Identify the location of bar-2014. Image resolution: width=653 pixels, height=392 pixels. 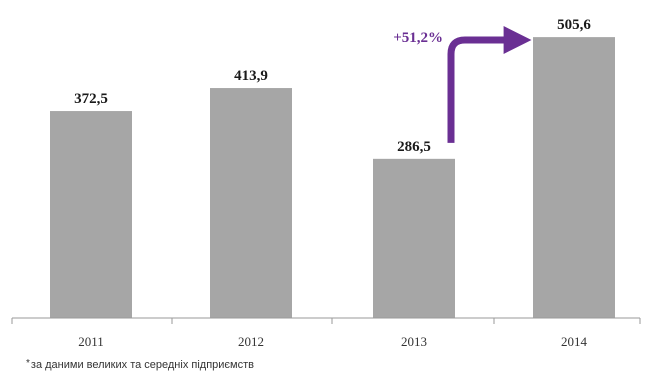
(574, 177).